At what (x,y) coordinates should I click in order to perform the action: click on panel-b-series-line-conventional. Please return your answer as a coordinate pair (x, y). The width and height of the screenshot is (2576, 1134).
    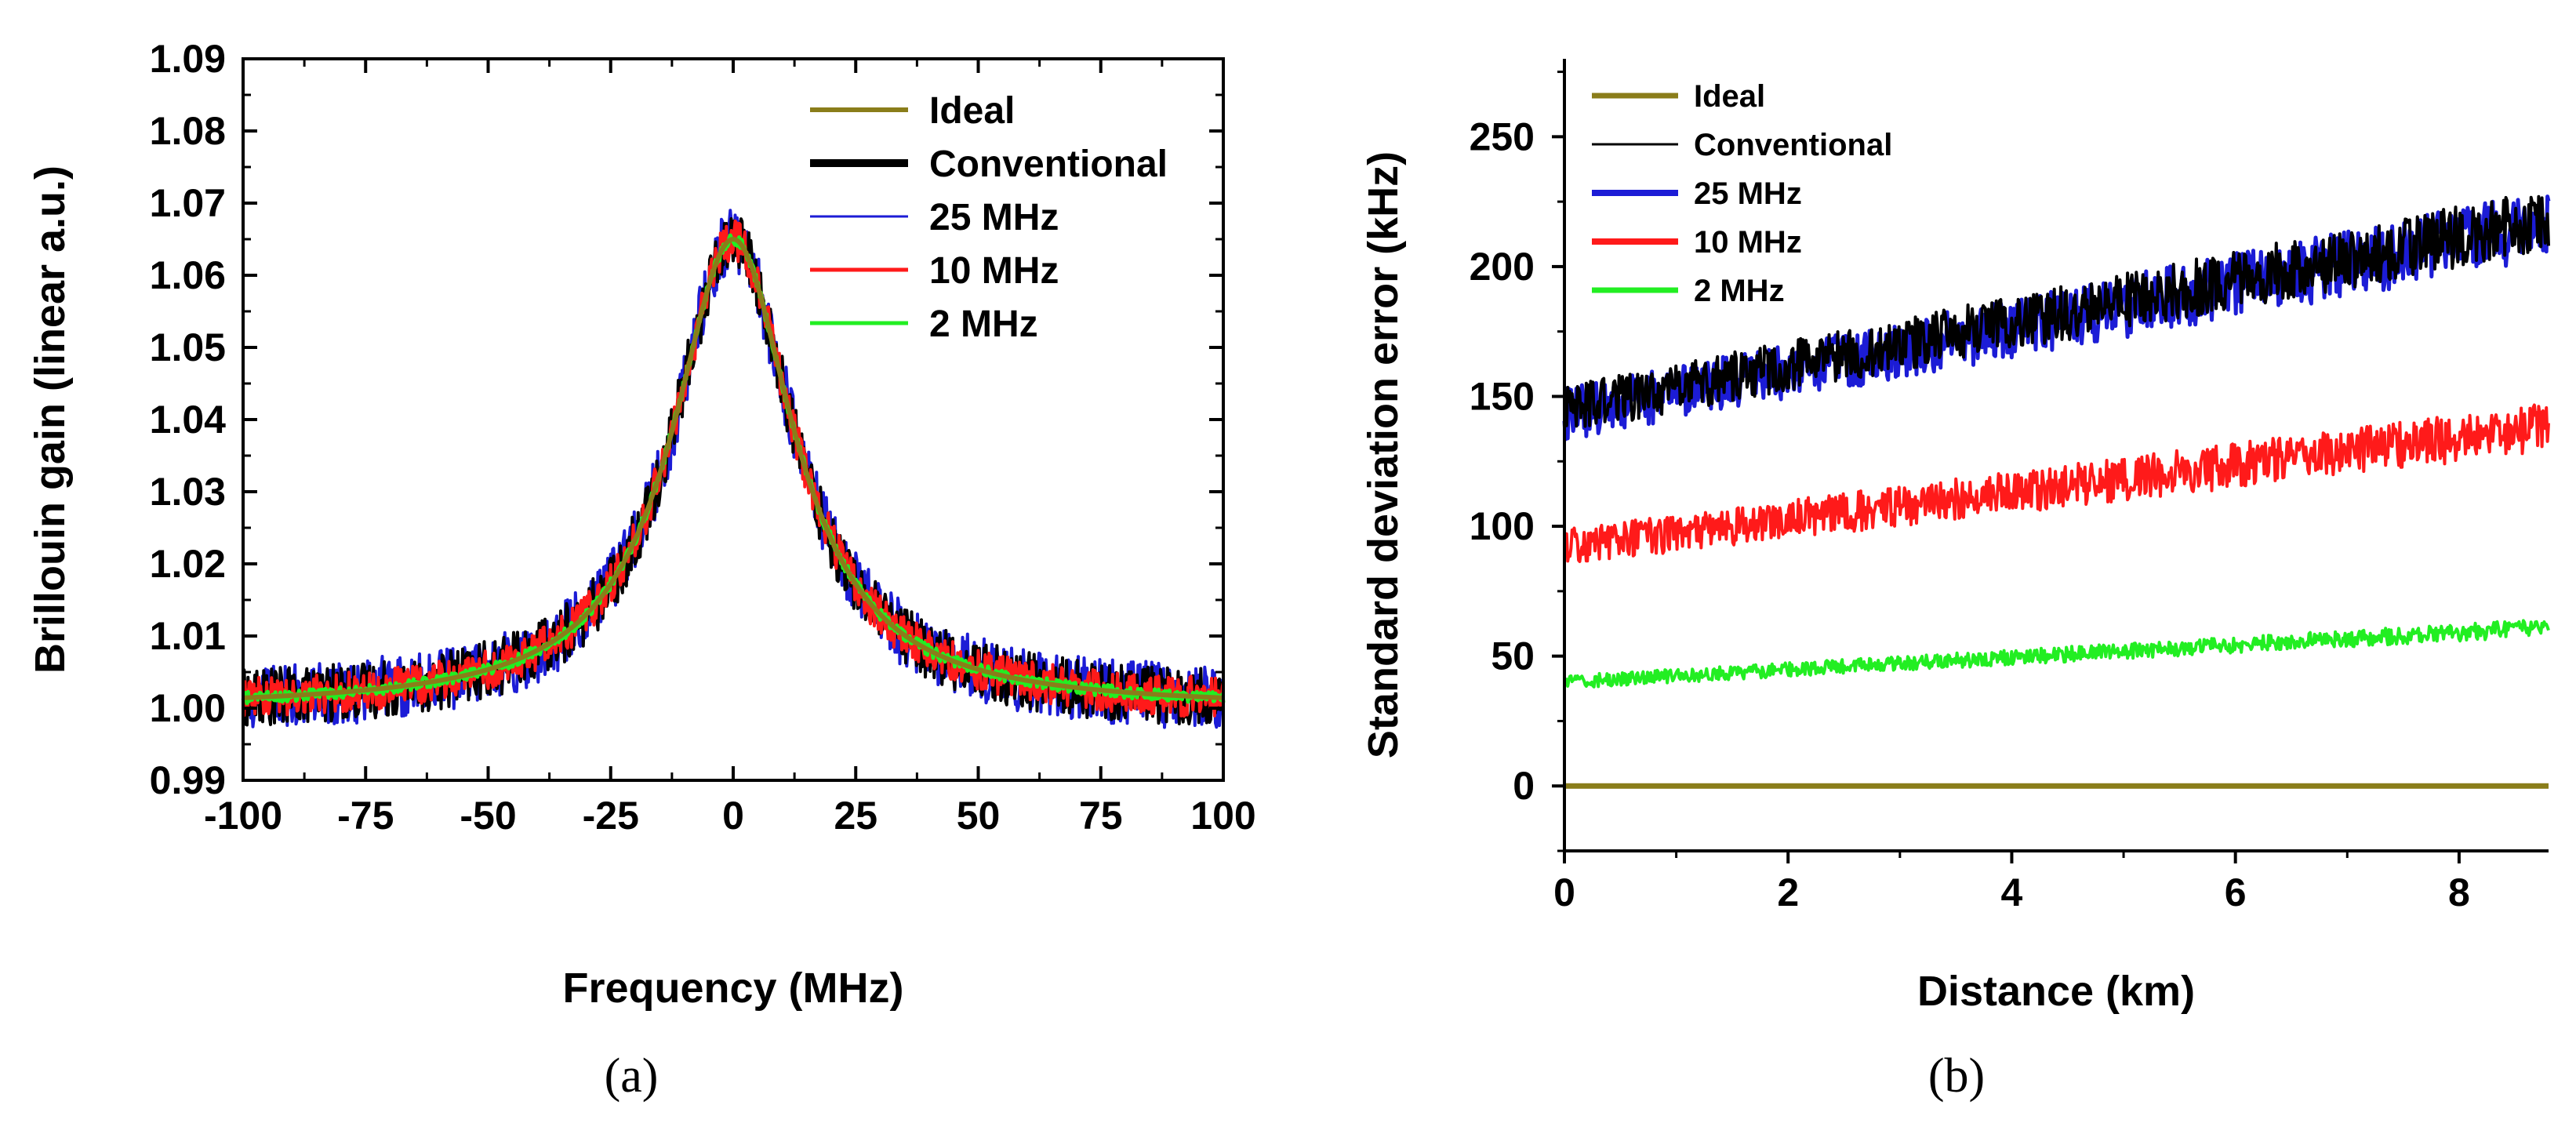
    Looking at the image, I should click on (2056, 311).